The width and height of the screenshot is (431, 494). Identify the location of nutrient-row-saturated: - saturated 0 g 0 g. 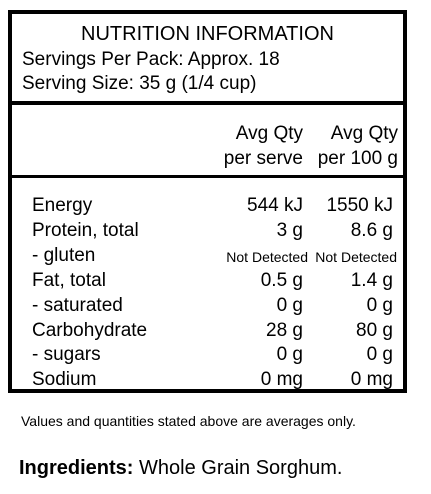
(207, 307).